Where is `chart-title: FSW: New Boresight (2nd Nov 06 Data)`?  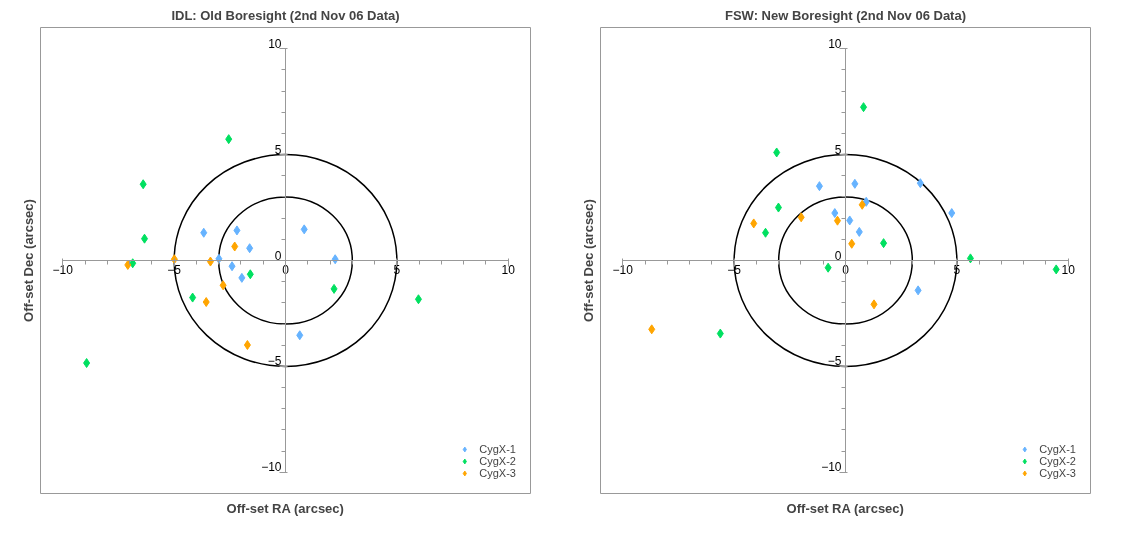
chart-title: FSW: New Boresight (2nd Nov 06 Data) is located at coordinates (845, 15).